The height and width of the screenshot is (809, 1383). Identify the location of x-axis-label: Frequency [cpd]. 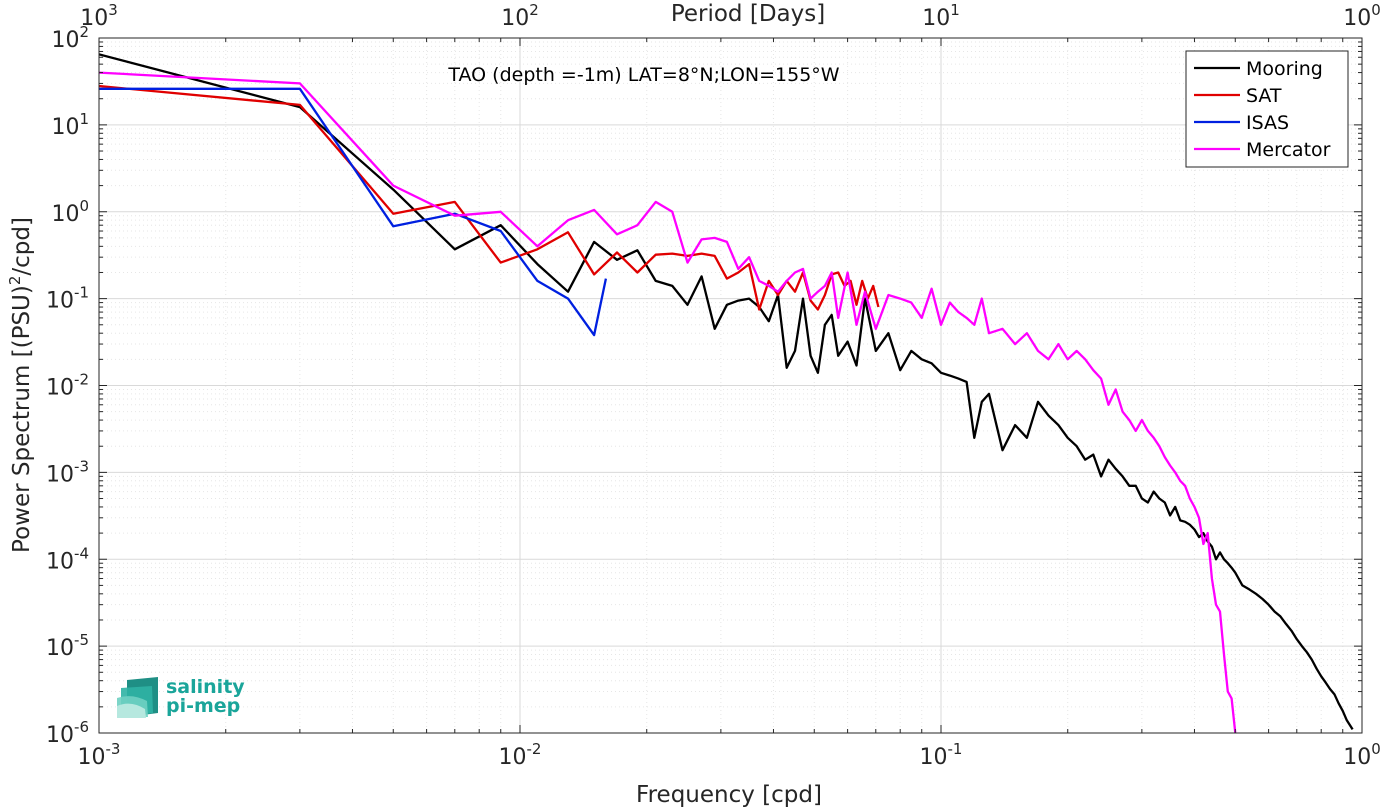
(729, 795).